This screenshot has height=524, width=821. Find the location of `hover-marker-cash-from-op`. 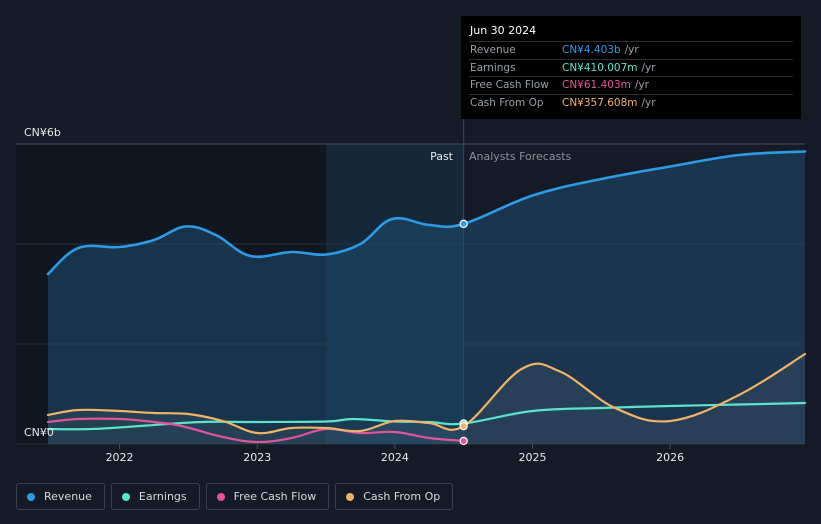

hover-marker-cash-from-op is located at coordinates (463, 426).